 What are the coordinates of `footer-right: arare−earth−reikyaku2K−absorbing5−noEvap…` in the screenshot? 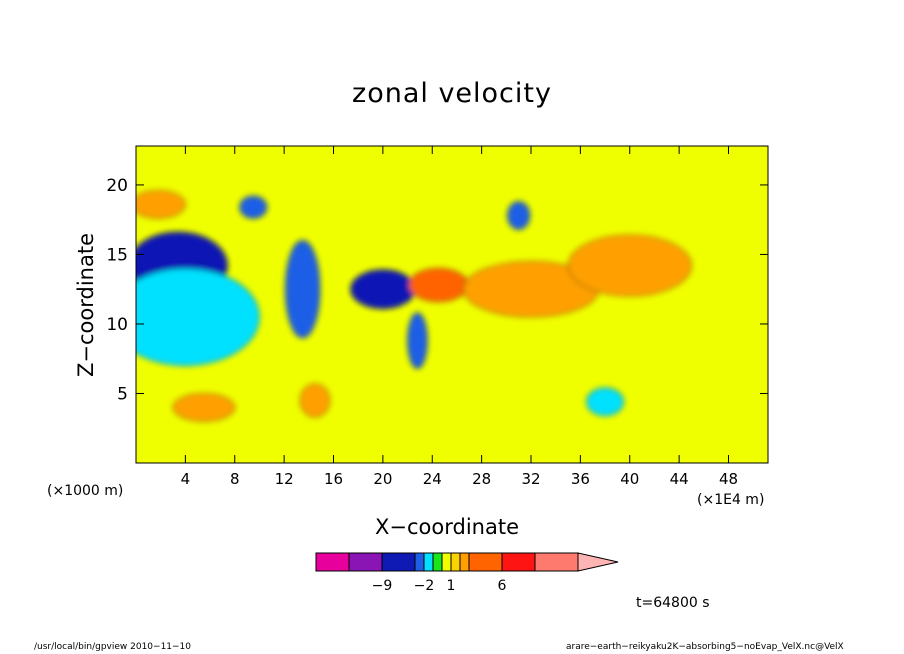 It's located at (705, 647).